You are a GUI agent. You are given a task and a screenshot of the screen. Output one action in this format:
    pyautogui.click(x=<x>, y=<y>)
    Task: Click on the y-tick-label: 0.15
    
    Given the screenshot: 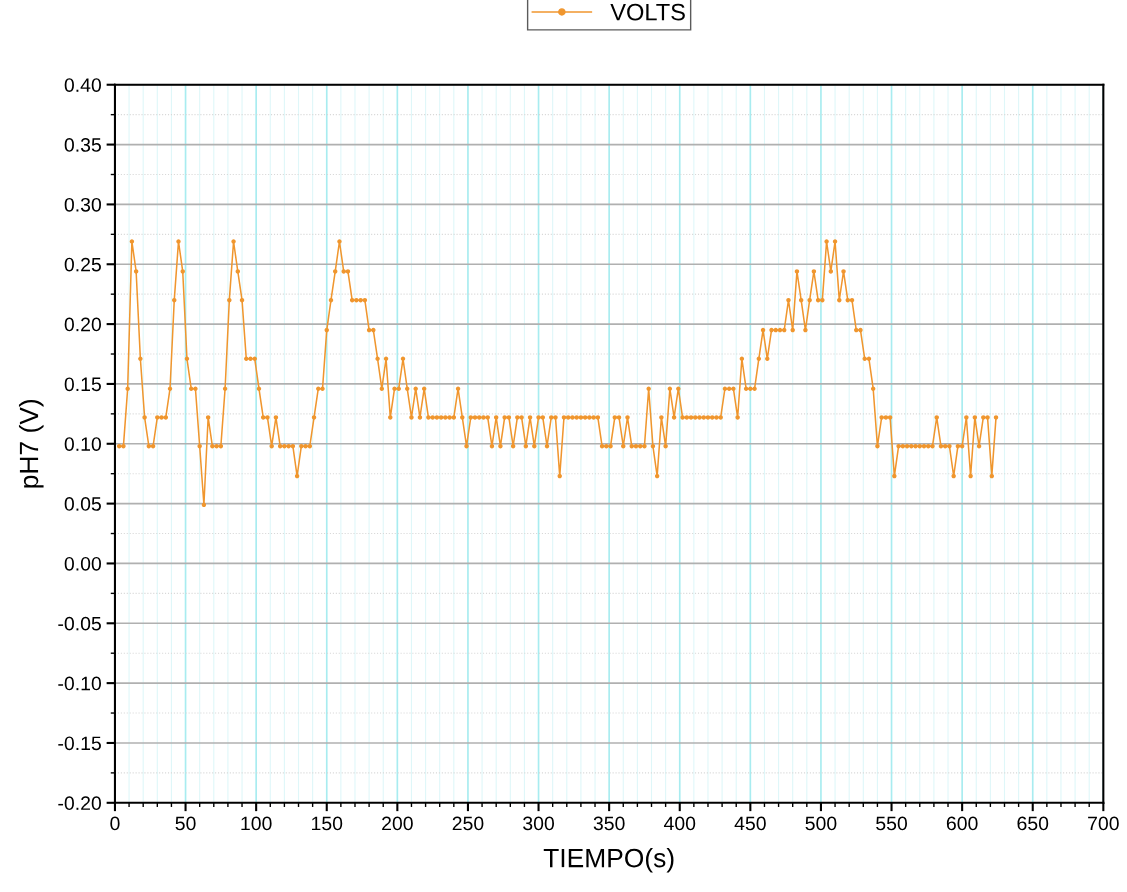 What is the action you would take?
    pyautogui.click(x=82, y=384)
    